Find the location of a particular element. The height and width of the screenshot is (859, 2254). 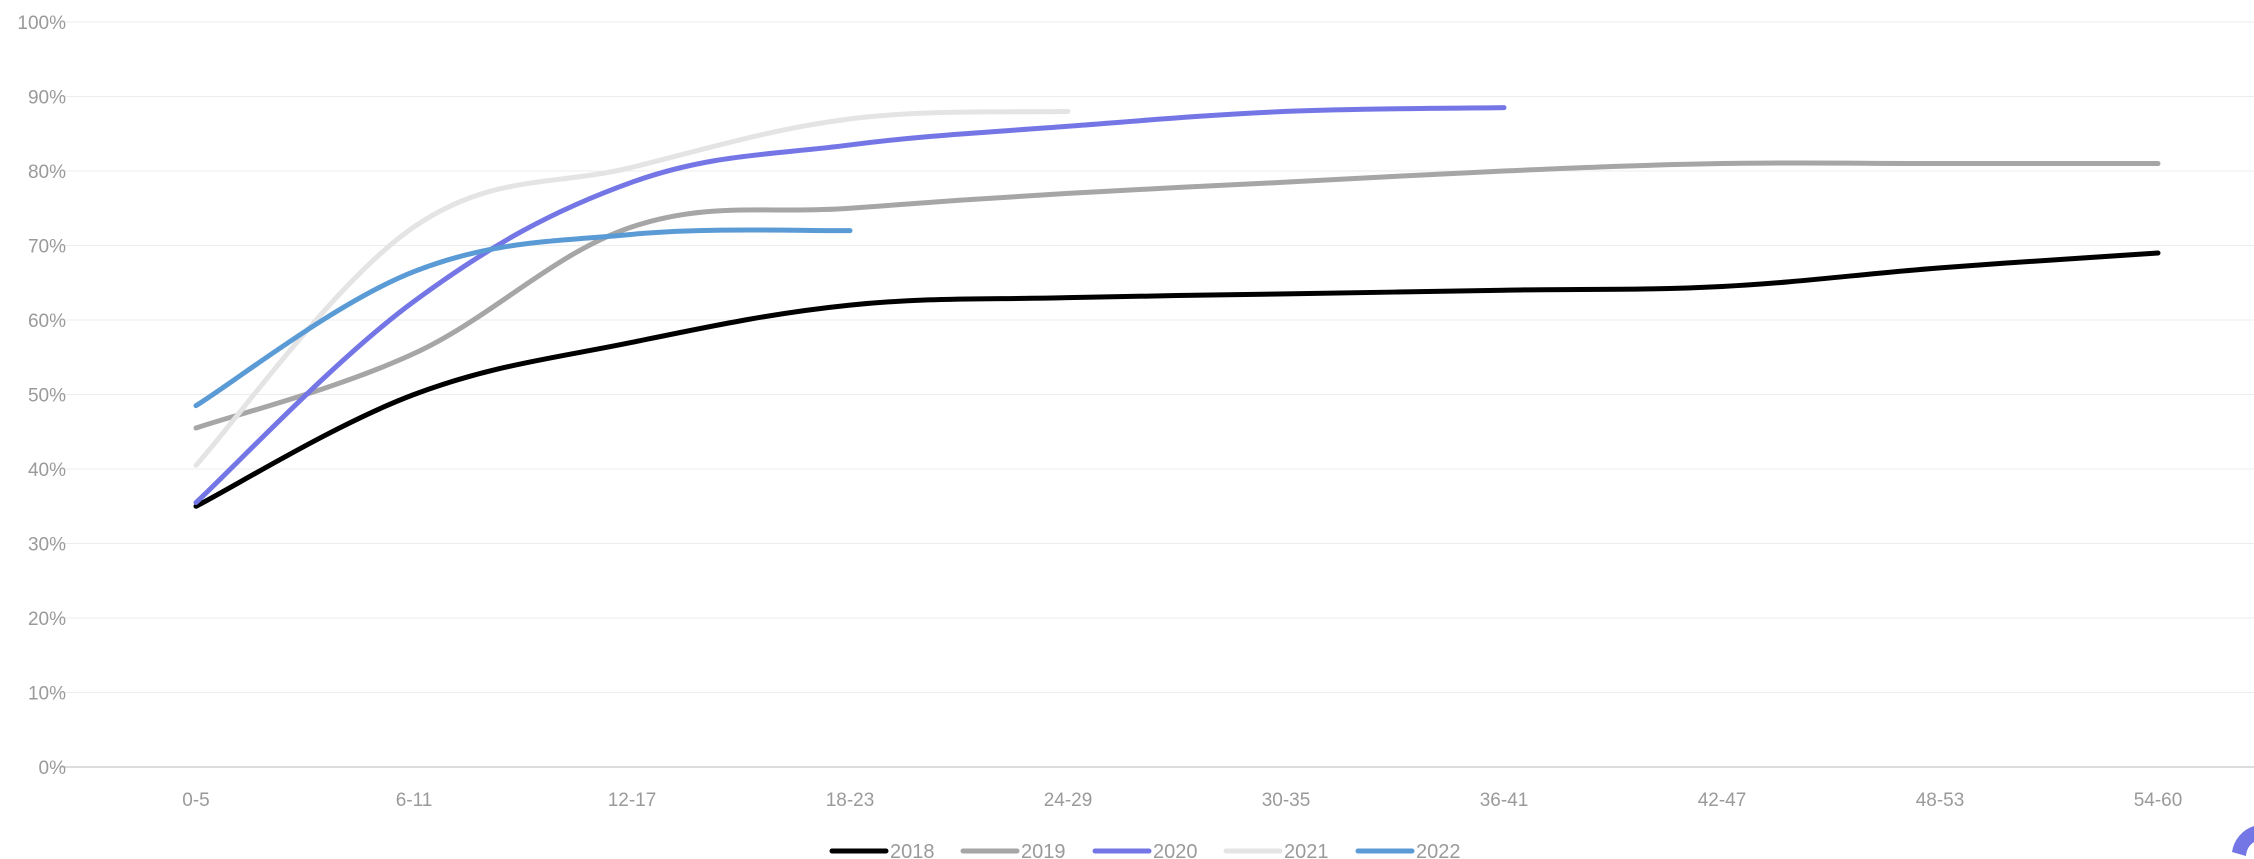

logo-mark is located at coordinates (2243, 841).